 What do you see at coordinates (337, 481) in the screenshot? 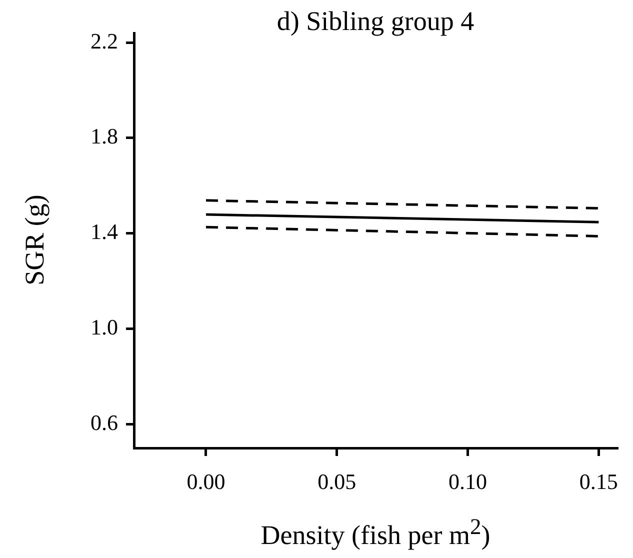
I see `x-tick-label: 0.05` at bounding box center [337, 481].